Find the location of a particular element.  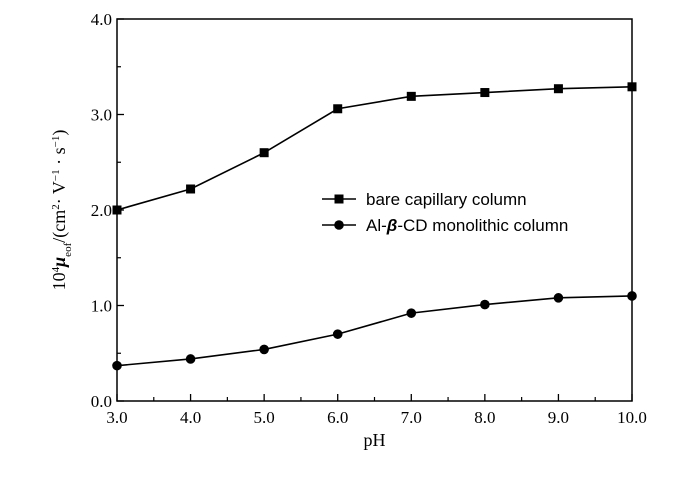

y-label-units-open: /(cm is located at coordinates (59, 226).